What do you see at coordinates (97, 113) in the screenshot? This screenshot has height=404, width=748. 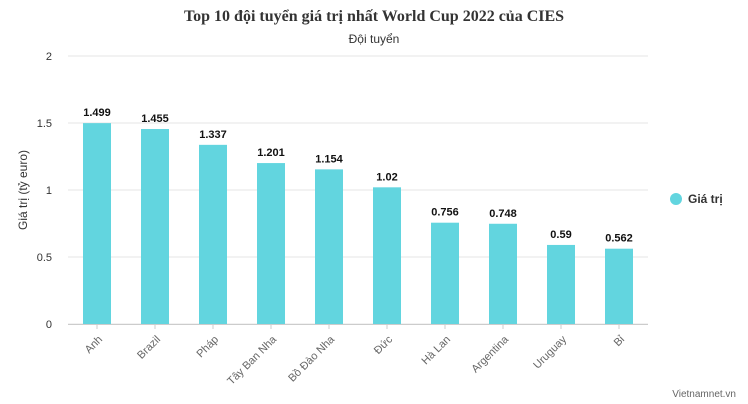 I see `data-label: 1.499` at bounding box center [97, 113].